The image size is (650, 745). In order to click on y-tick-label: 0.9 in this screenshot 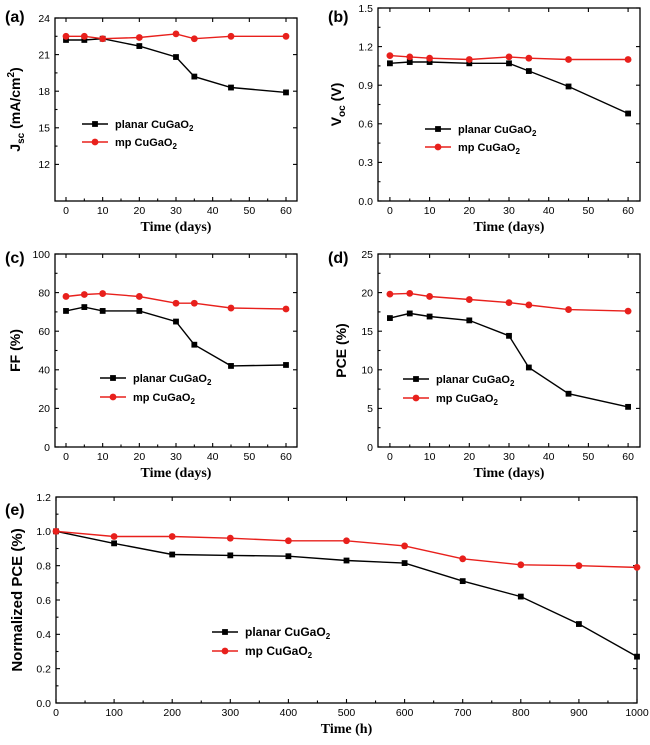, I will do `click(365, 86)`.